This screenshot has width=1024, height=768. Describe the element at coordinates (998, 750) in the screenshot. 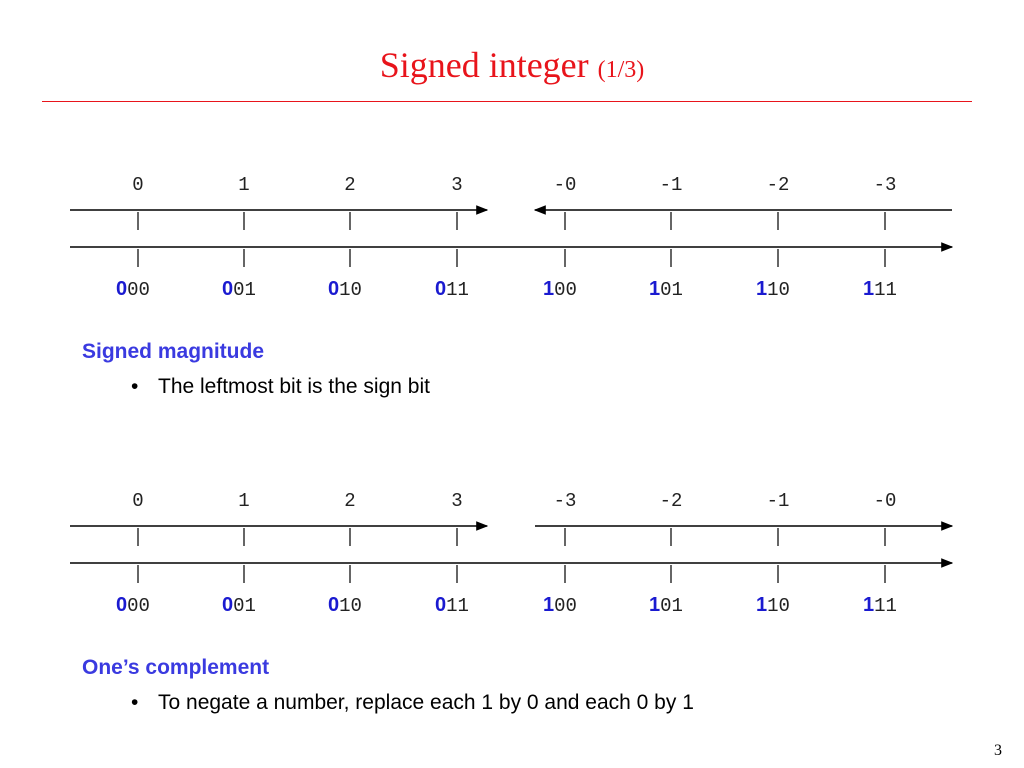

I see `page-number: 3` at that location.